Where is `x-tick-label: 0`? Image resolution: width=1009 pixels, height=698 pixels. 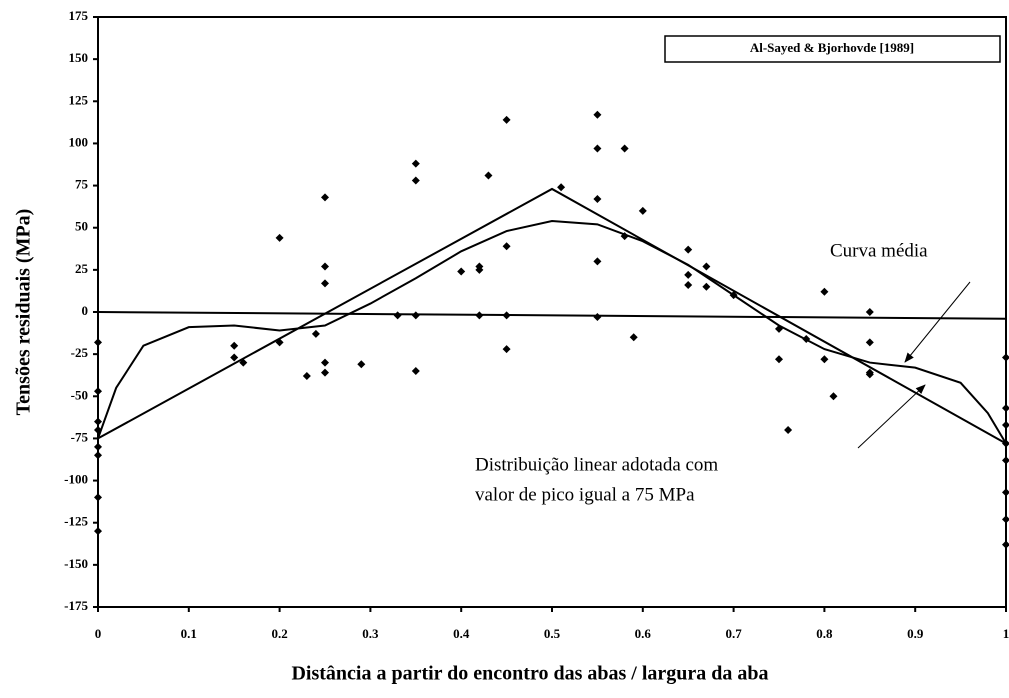 x-tick-label: 0 is located at coordinates (98, 633).